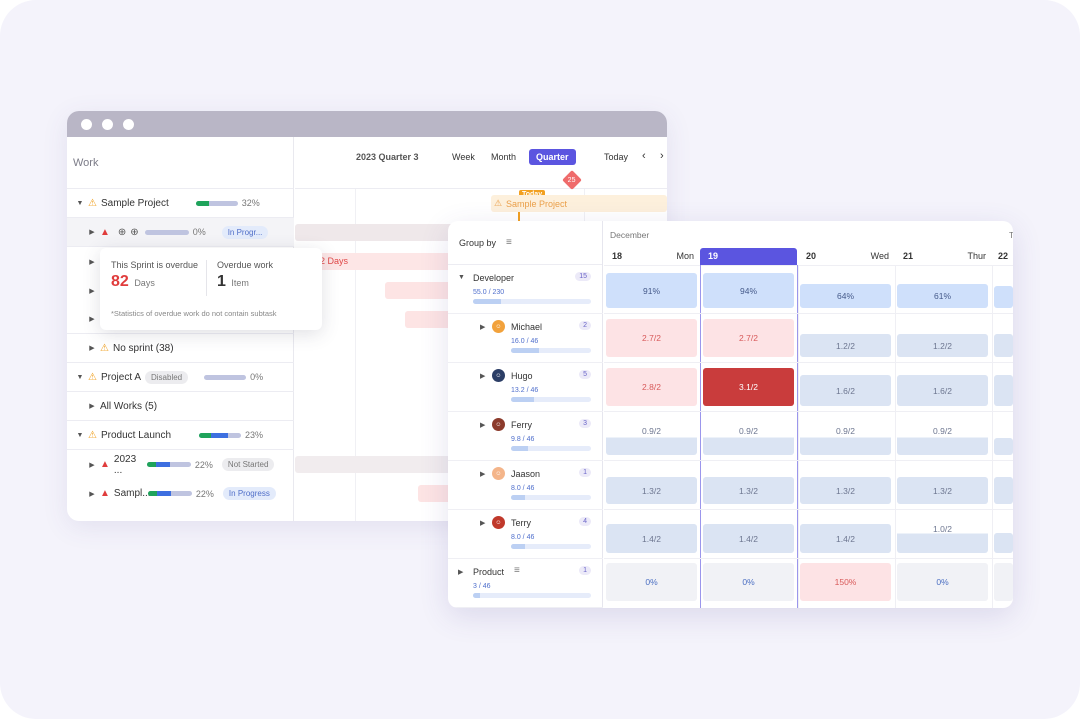 The height and width of the screenshot is (719, 1080). I want to click on workload-cell: 64%, so click(845, 296).